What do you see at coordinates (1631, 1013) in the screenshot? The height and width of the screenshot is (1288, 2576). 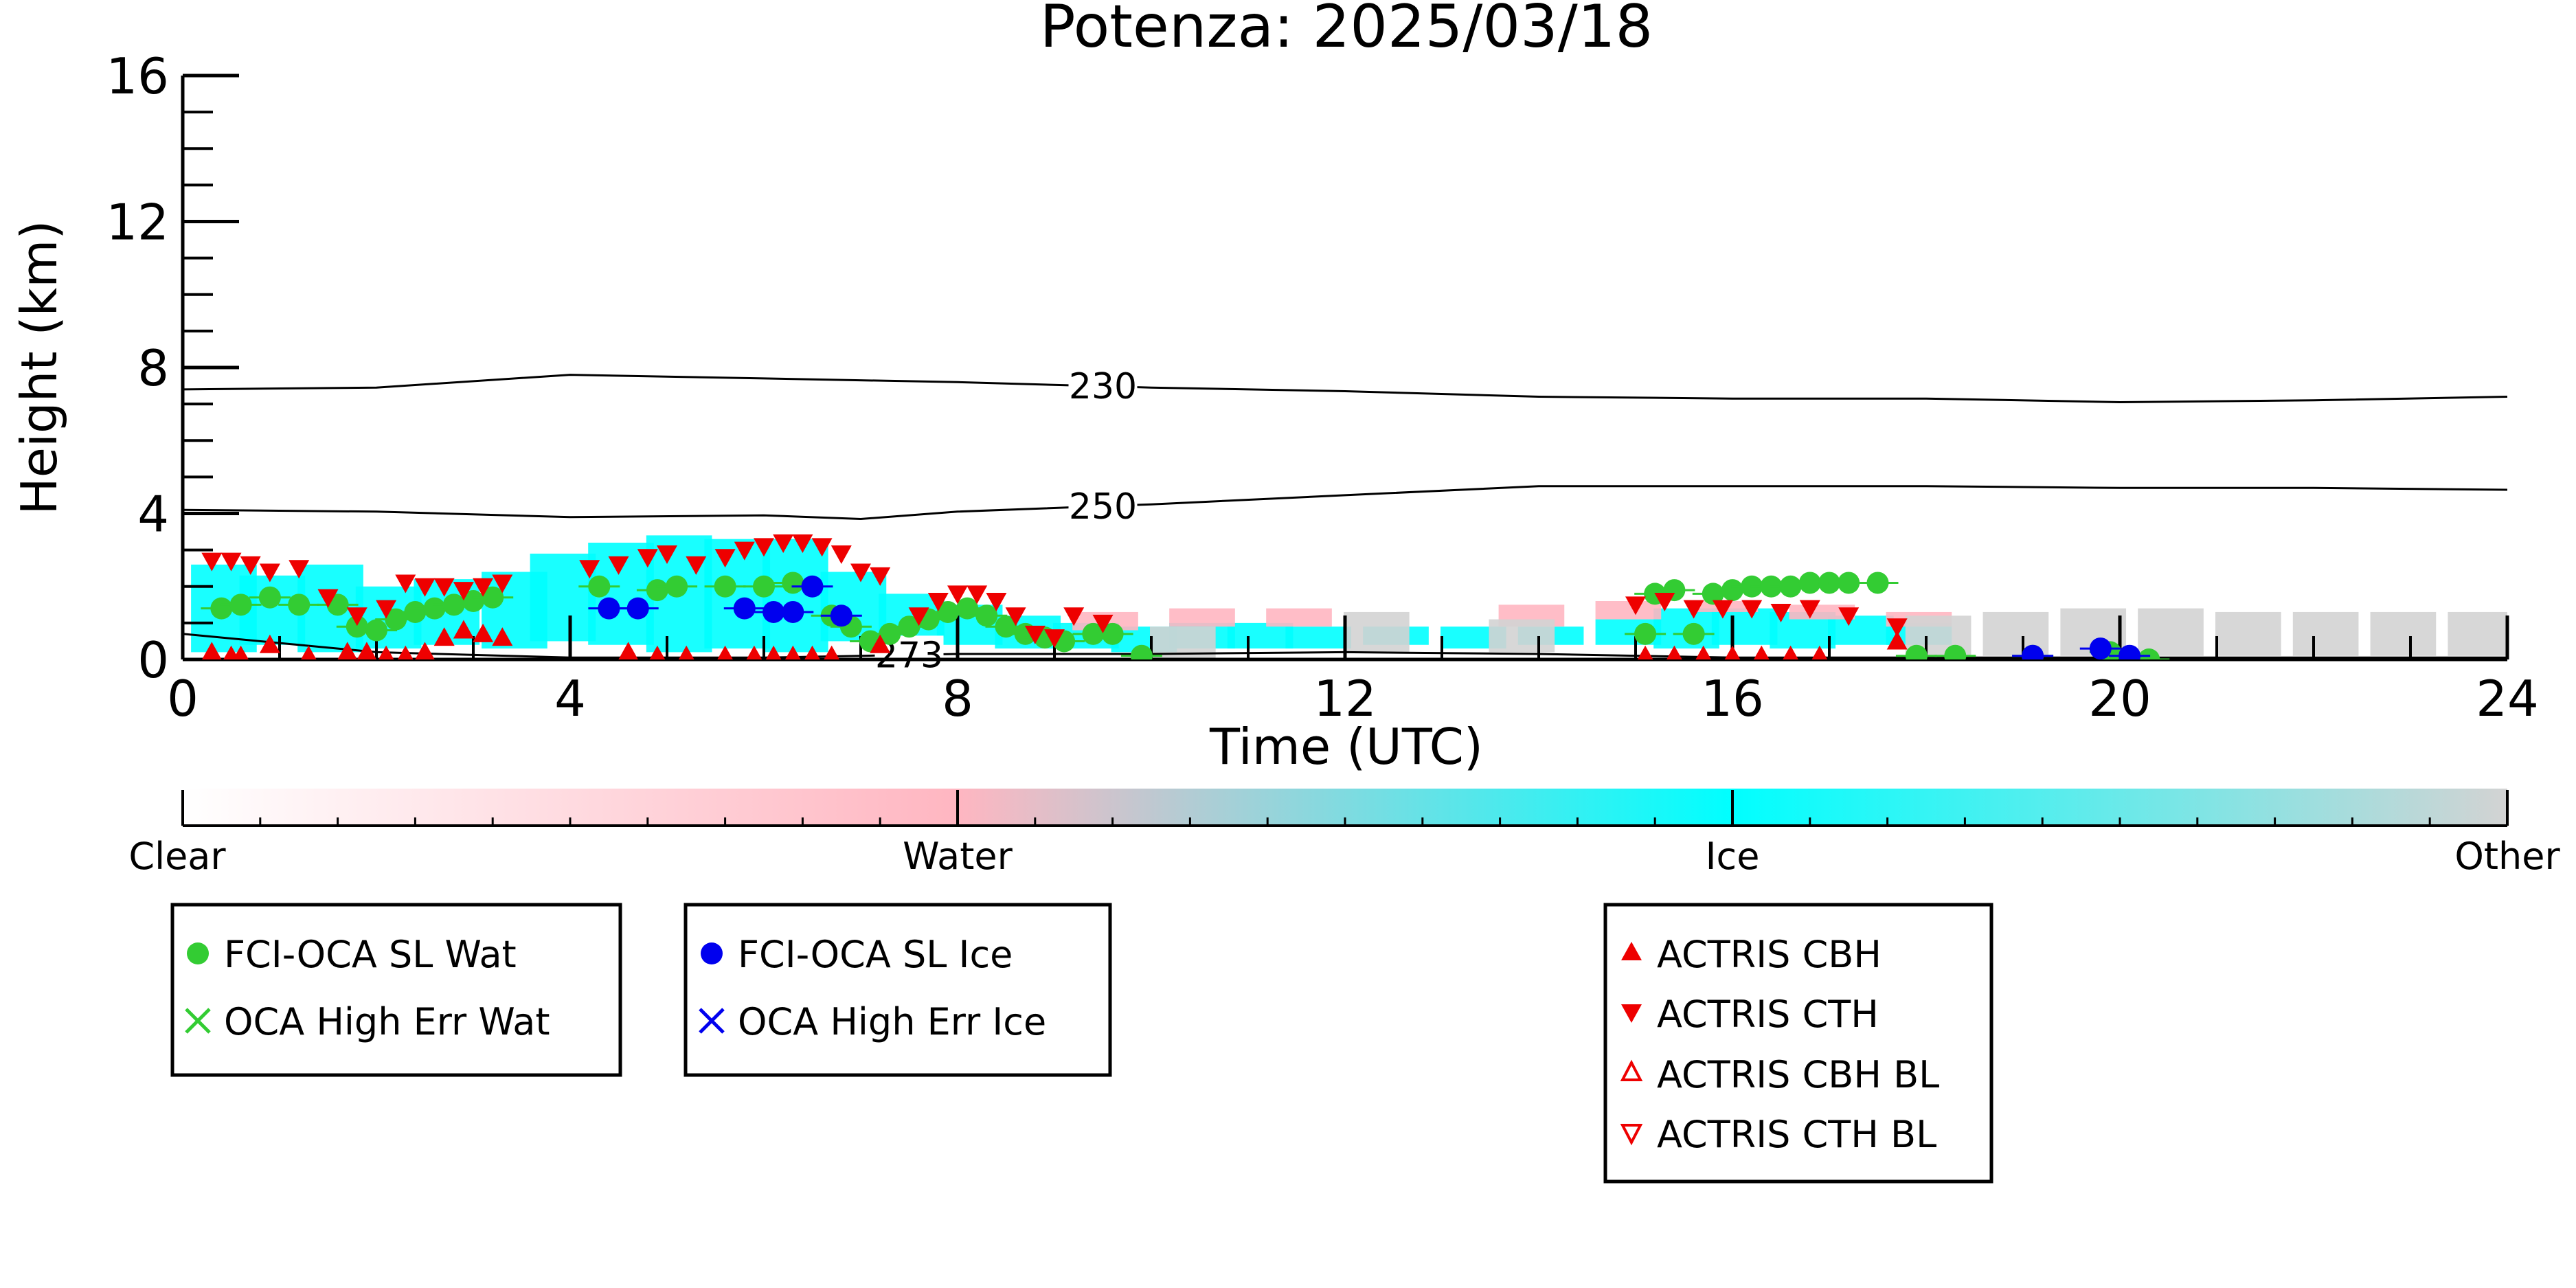 I see `legend-marker-actris-cth` at bounding box center [1631, 1013].